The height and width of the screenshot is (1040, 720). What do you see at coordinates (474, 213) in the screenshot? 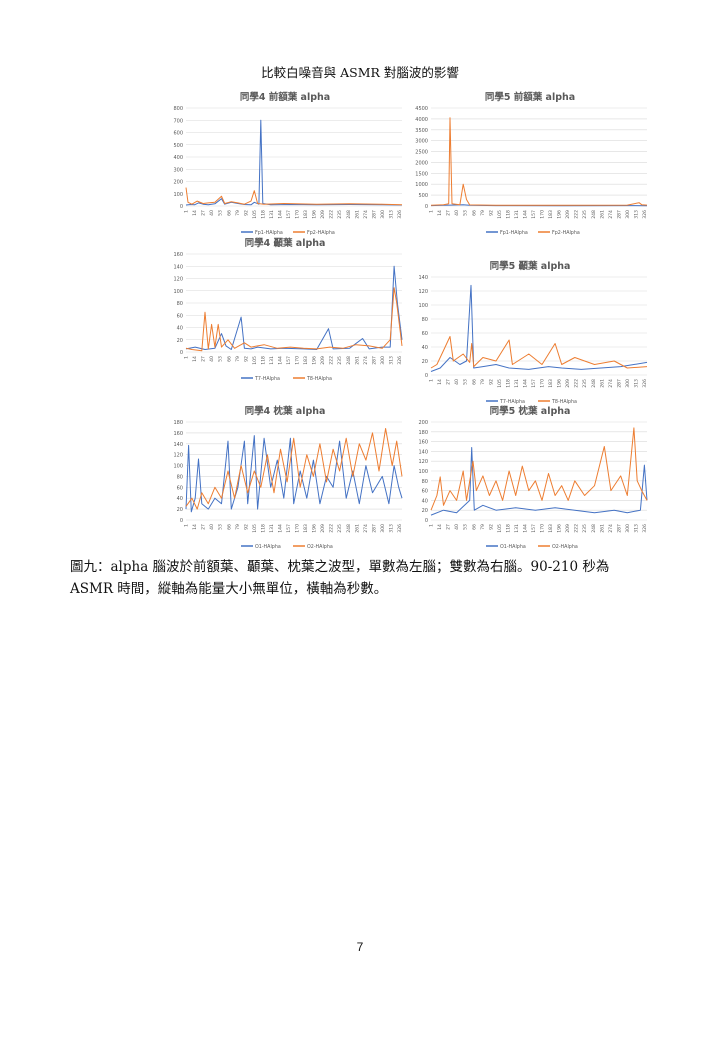
I see `x-tick-label: 66` at bounding box center [474, 213].